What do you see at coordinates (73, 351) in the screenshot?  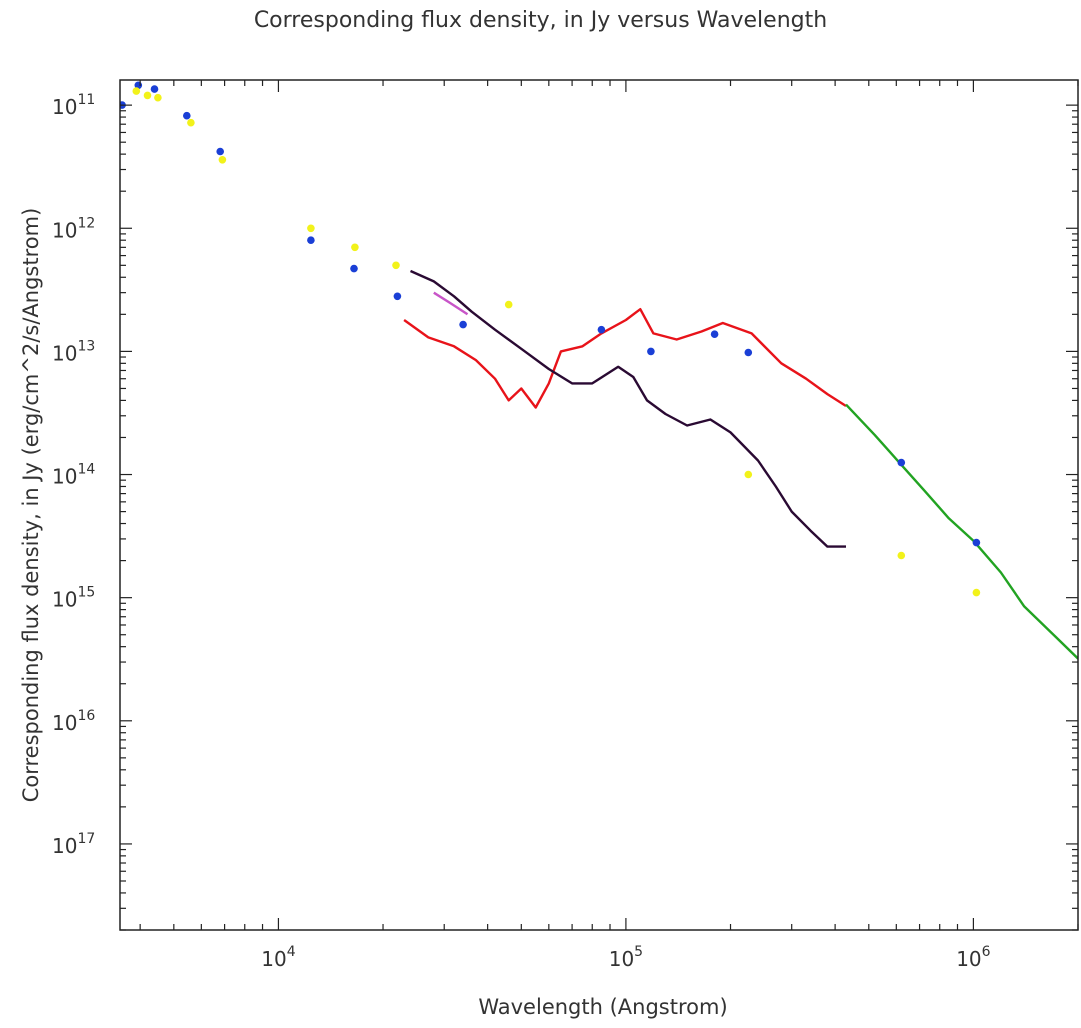 I see `y-tick-label: 1013` at bounding box center [73, 351].